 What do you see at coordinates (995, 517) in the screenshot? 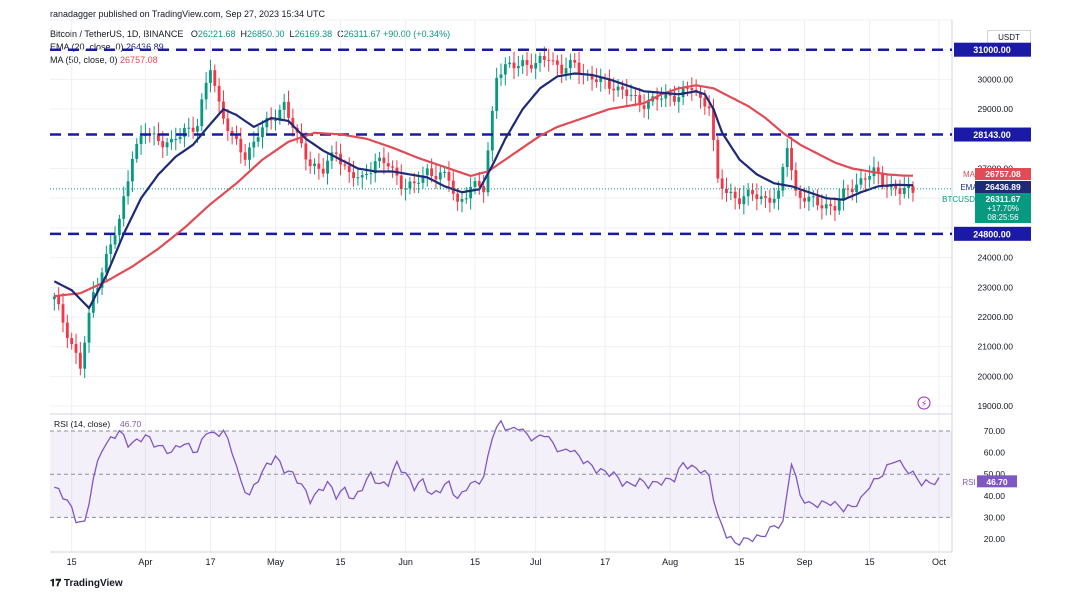
I see `rsi-tick-label: 30.00` at bounding box center [995, 517].